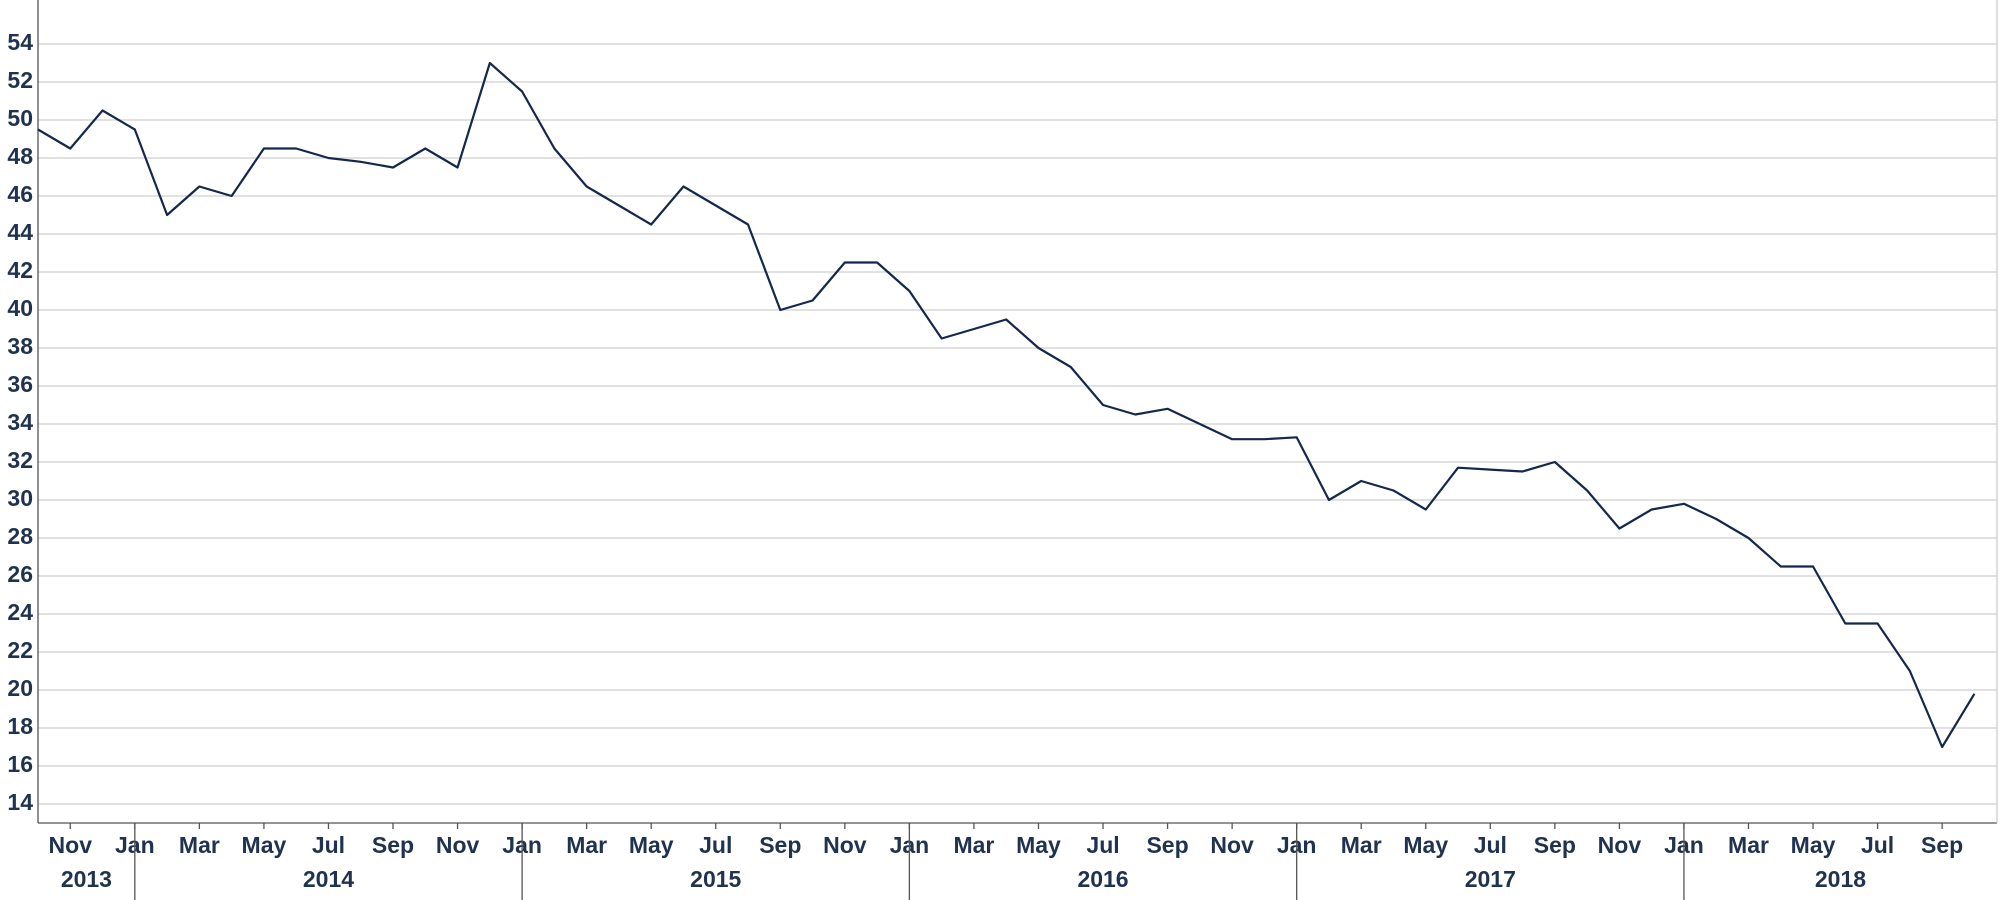 This screenshot has width=2000, height=900. I want to click on y-tick-label: 46, so click(20, 194).